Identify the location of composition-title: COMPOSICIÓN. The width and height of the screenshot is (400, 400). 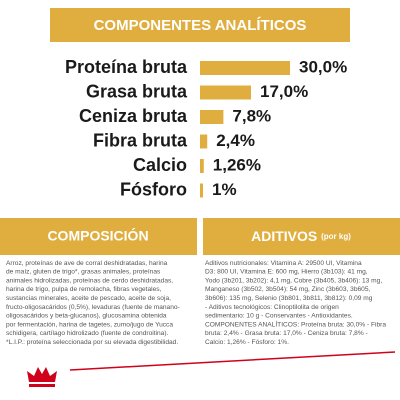
(97, 235).